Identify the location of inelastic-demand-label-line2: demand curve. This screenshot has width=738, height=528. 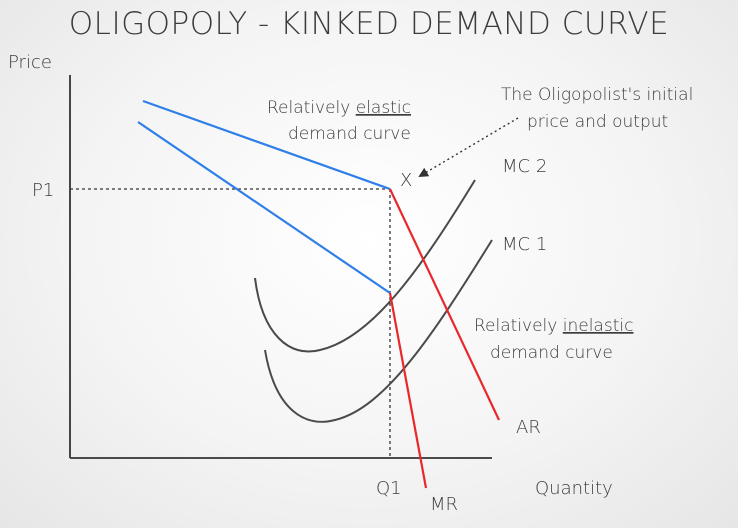
(551, 353).